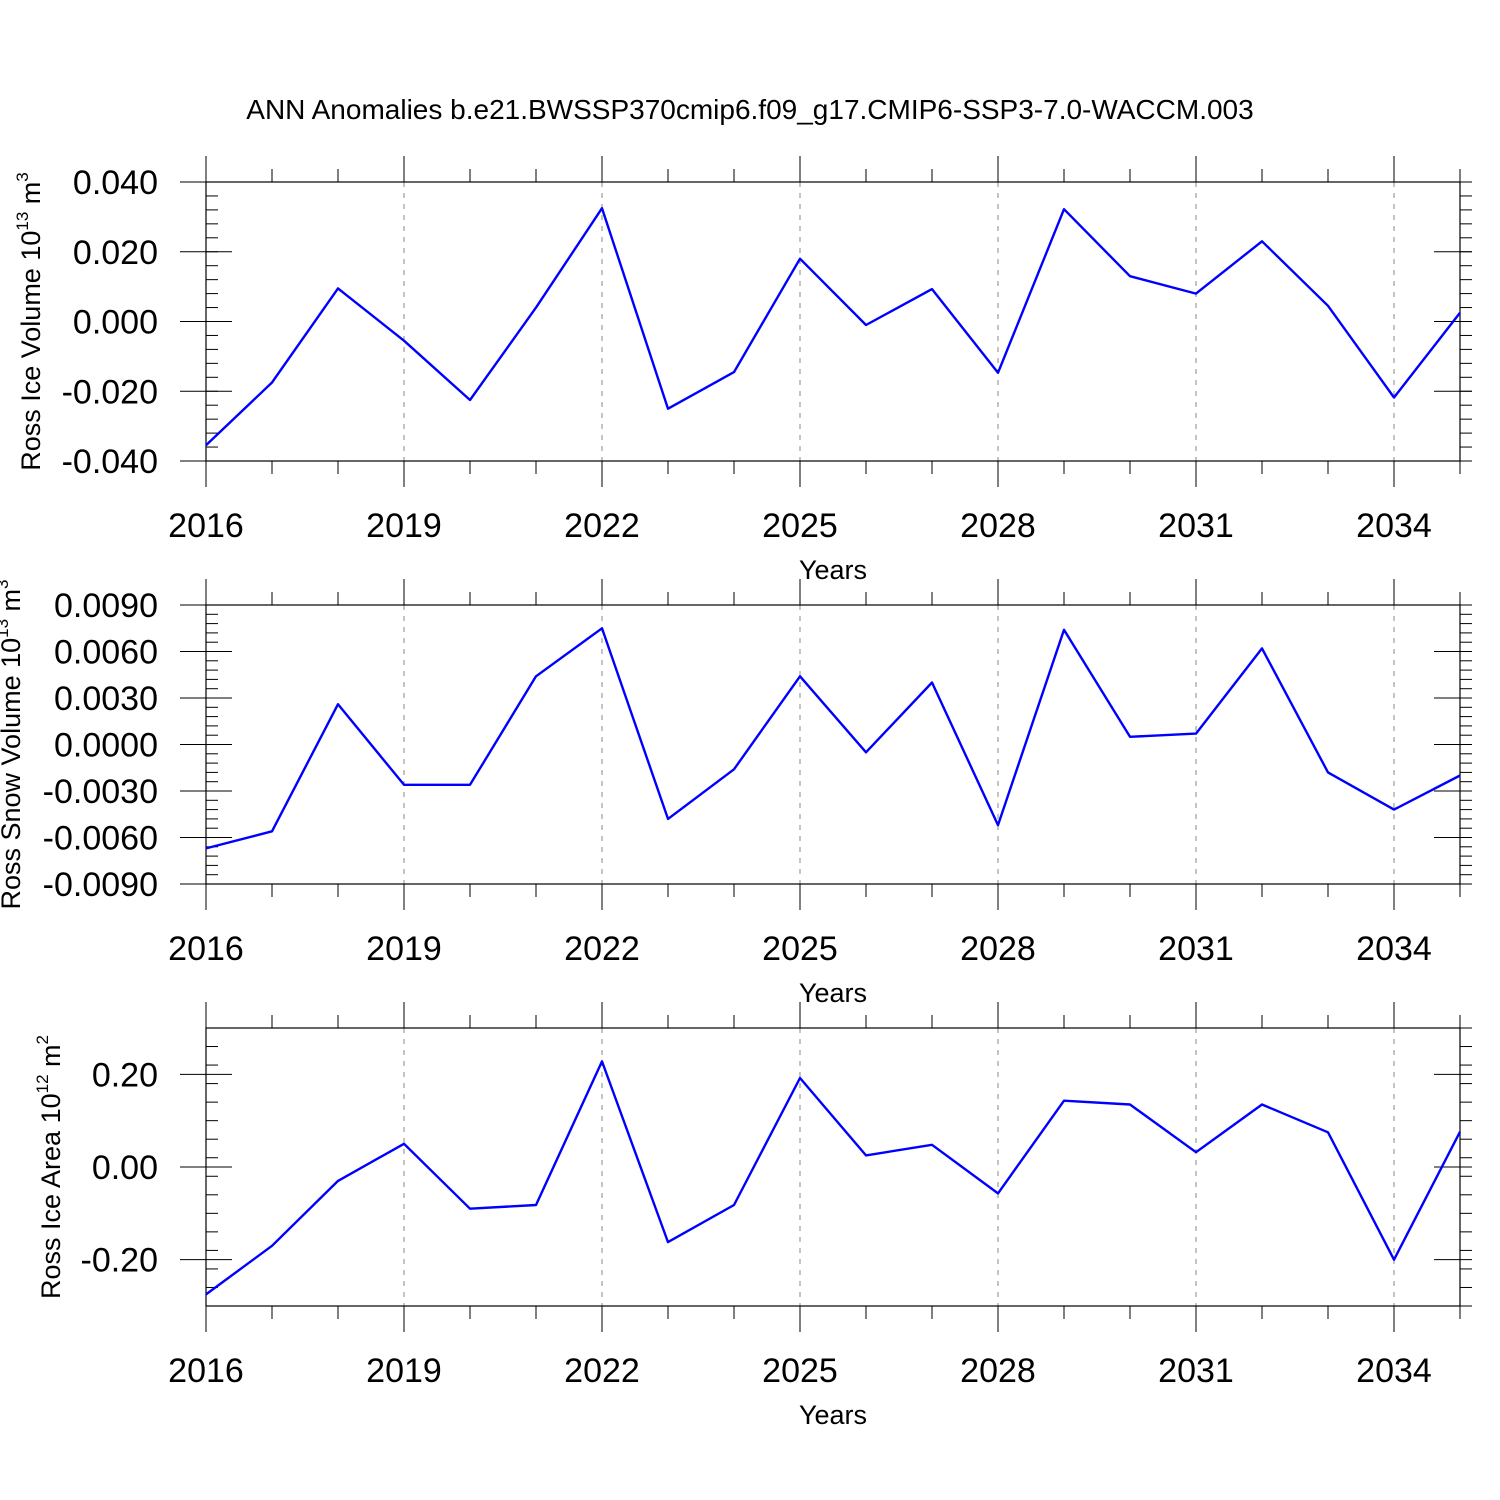 The height and width of the screenshot is (1500, 1500). I want to click on y-tick-label: -0.040, so click(110, 462).